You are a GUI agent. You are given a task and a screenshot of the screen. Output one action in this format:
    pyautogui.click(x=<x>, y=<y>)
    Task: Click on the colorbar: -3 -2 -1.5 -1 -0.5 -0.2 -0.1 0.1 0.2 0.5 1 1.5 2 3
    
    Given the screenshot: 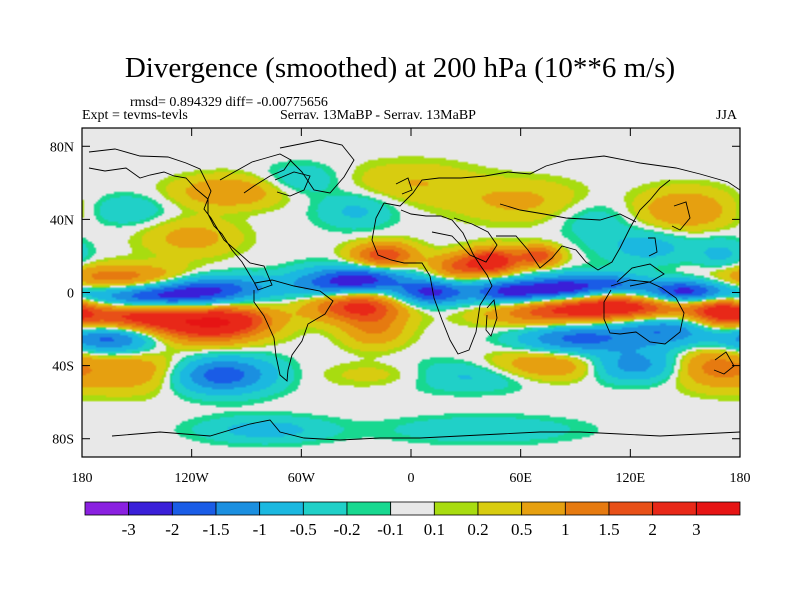 What is the action you would take?
    pyautogui.click(x=412, y=520)
    